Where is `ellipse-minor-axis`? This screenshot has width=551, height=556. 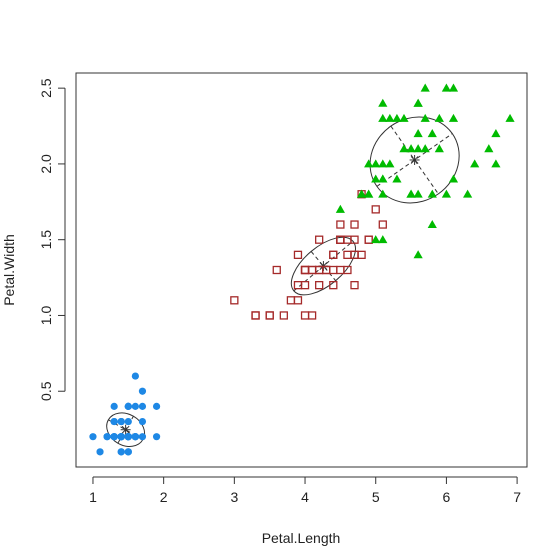
ellipse-minor-axis is located at coordinates (323, 266).